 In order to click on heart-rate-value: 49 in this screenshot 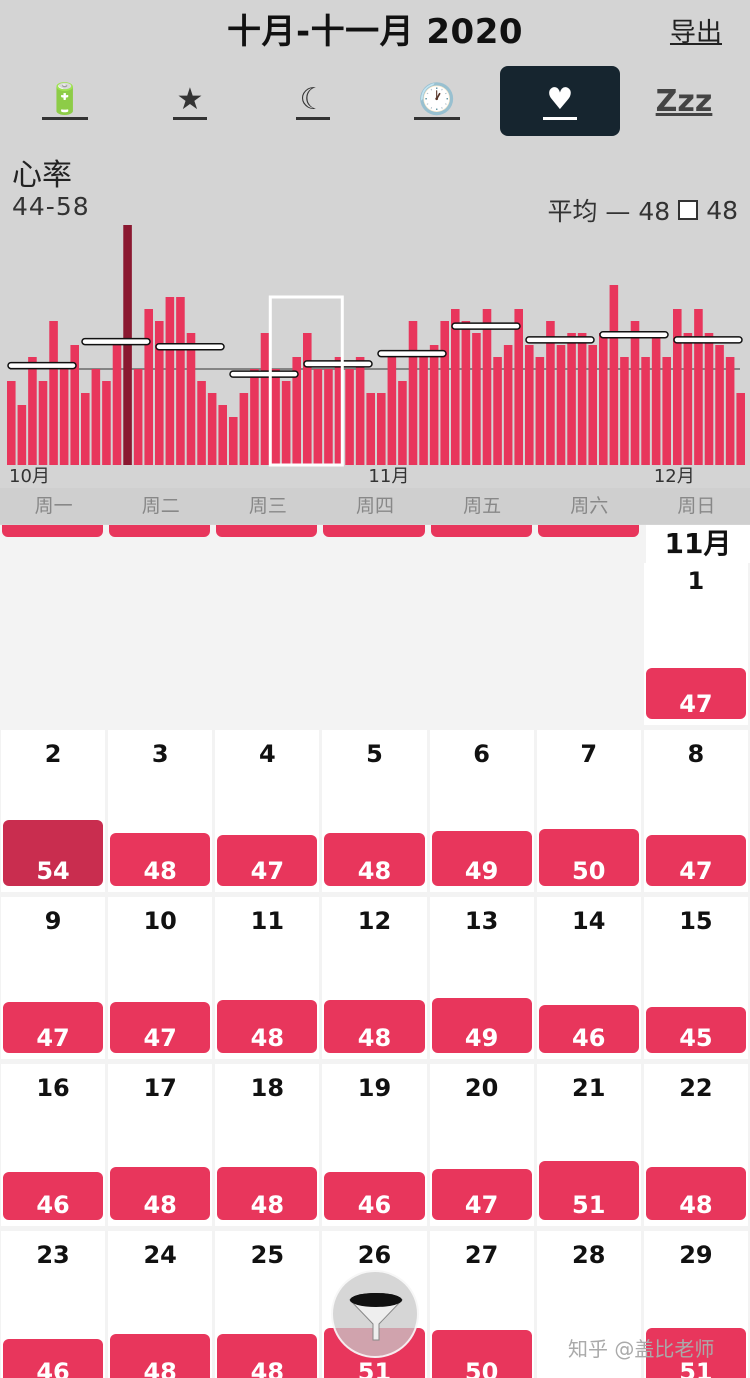, I will do `click(481, 1038)`.